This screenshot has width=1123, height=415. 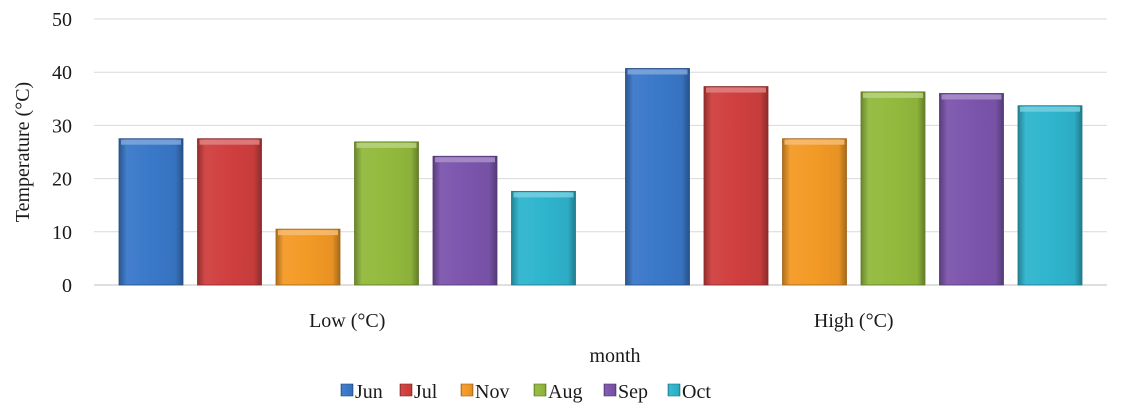 What do you see at coordinates (62, 153) in the screenshot?
I see `y-axis-ticks: 0 10 20 30 40 50` at bounding box center [62, 153].